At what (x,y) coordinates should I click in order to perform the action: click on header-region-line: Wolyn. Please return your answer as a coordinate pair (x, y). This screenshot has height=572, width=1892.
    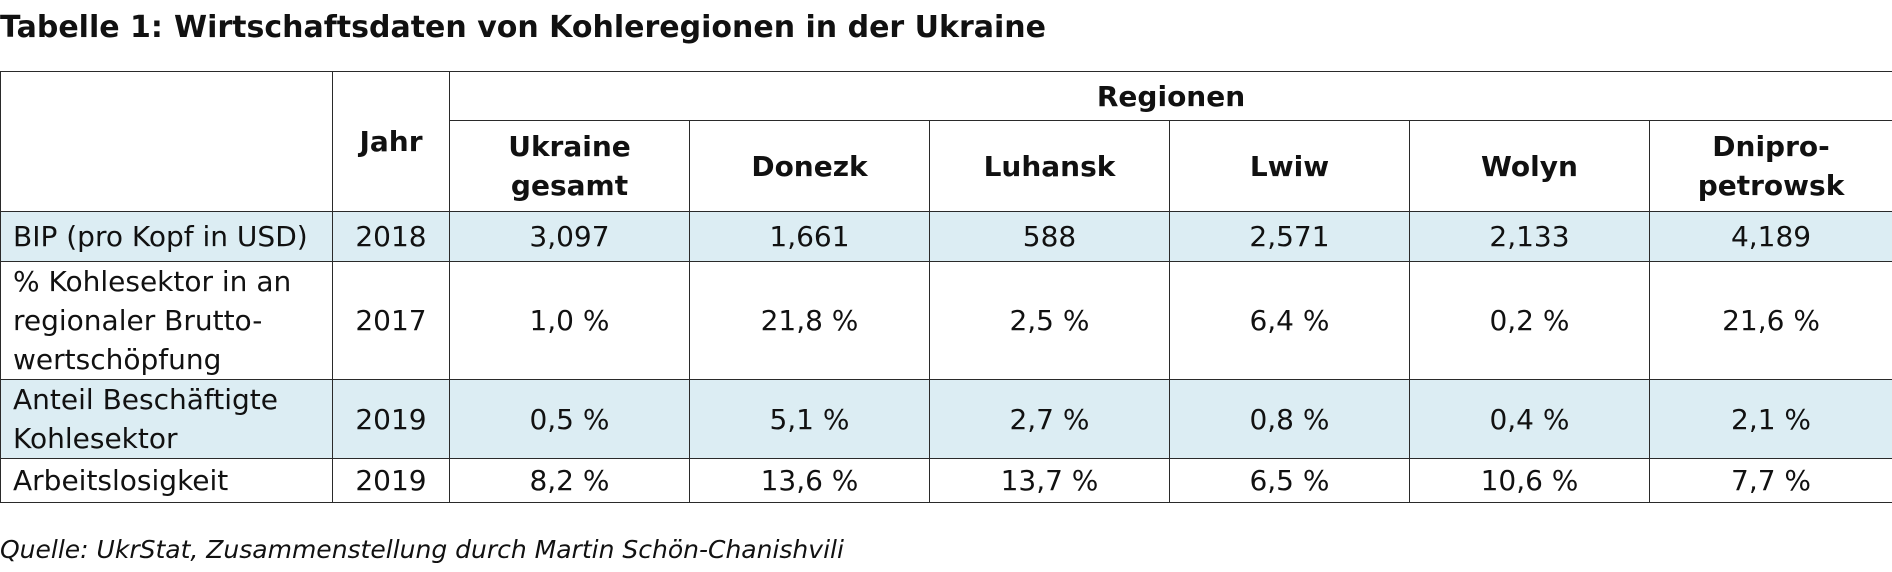
    Looking at the image, I should click on (1529, 166).